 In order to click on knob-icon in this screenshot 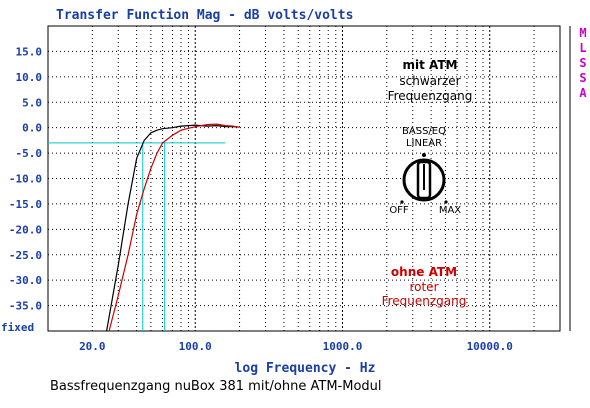, I will do `click(424, 178)`.